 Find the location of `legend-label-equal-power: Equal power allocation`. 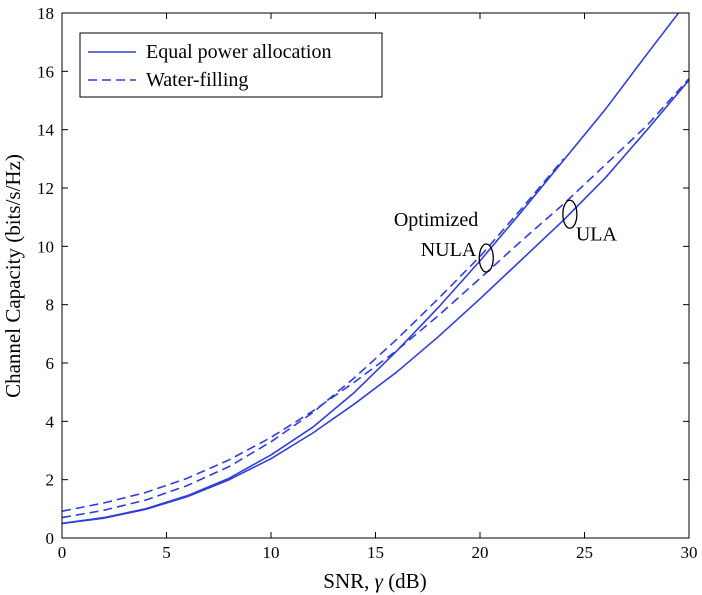

legend-label-equal-power: Equal power allocation is located at coordinates (239, 52).